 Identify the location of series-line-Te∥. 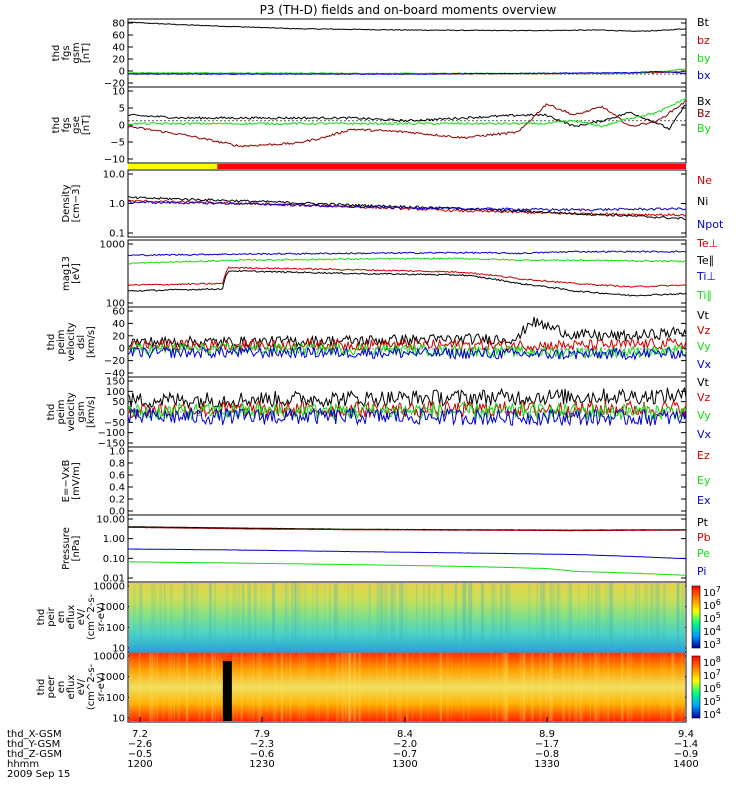
(407, 283).